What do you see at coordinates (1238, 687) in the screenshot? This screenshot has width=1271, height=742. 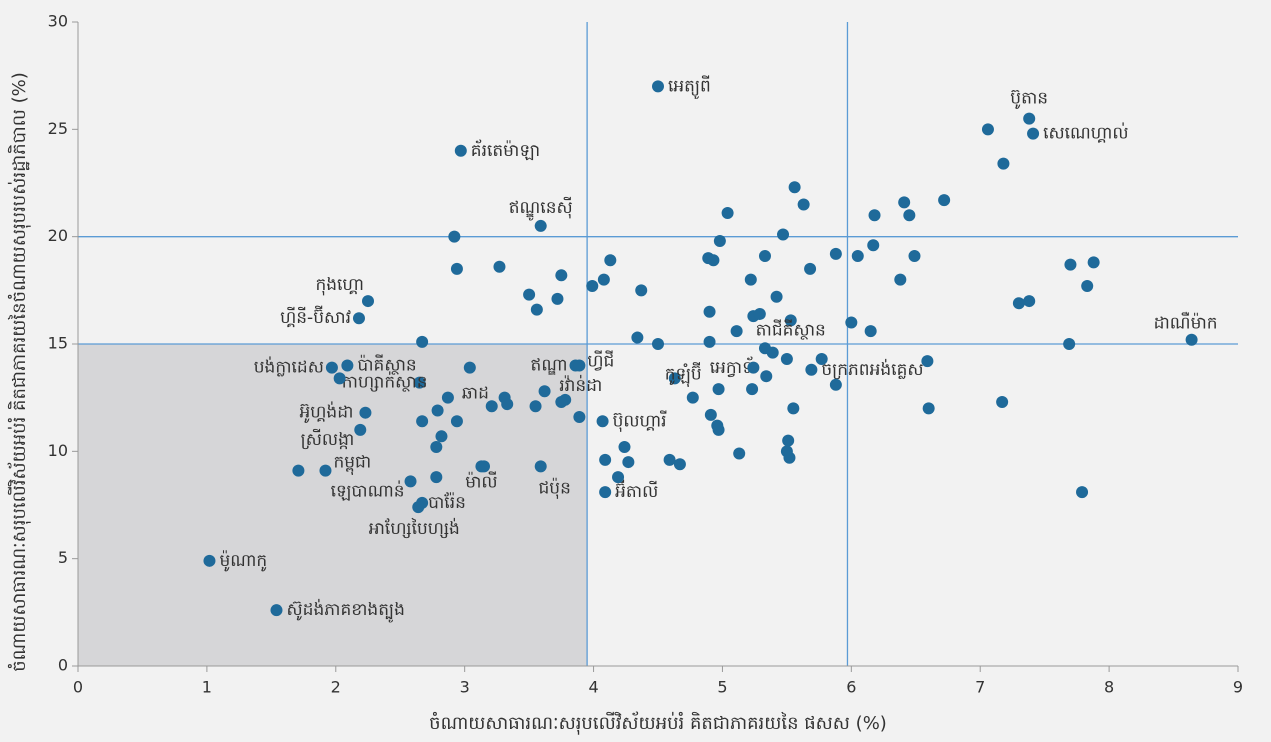 I see `x-tick-label: 9` at bounding box center [1238, 687].